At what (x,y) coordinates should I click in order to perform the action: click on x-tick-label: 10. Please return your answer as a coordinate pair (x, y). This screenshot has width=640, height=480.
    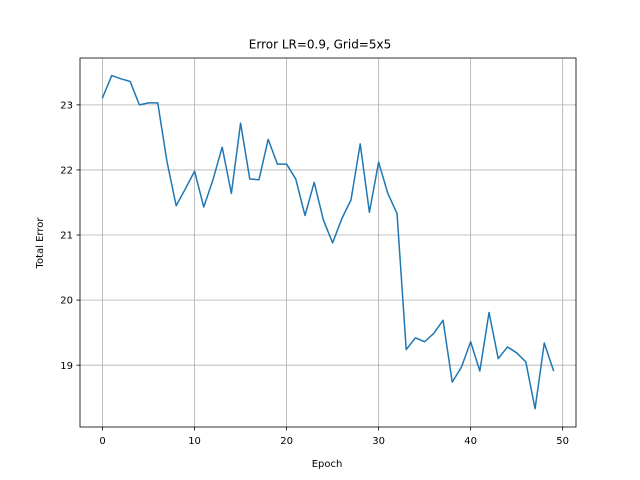
    Looking at the image, I should click on (194, 441).